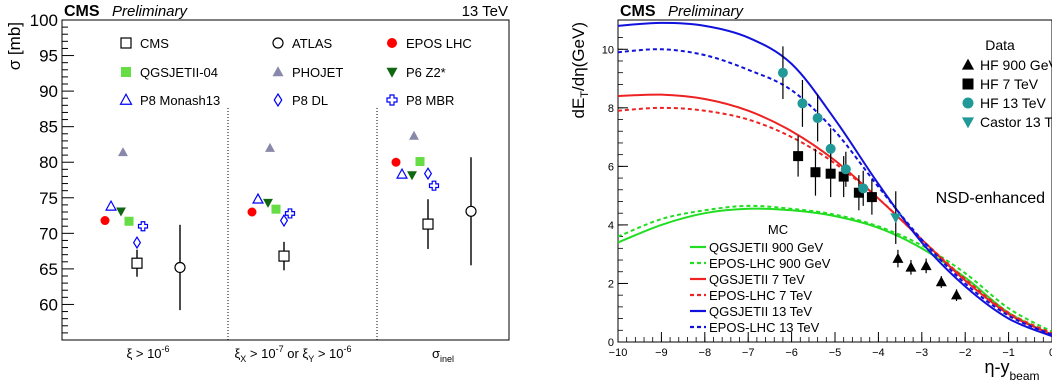 This screenshot has height=390, width=1052. I want to click on mc-legend-label: QGSJETII 13 TeV, so click(760, 311).